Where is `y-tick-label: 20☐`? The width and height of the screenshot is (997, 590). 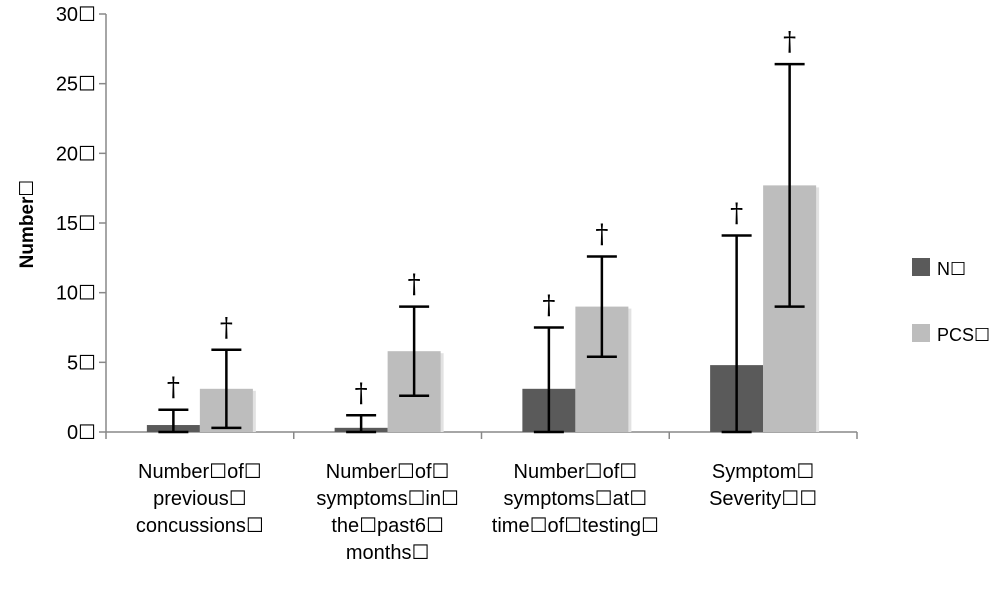 y-tick-label: 20☐ is located at coordinates (76, 154).